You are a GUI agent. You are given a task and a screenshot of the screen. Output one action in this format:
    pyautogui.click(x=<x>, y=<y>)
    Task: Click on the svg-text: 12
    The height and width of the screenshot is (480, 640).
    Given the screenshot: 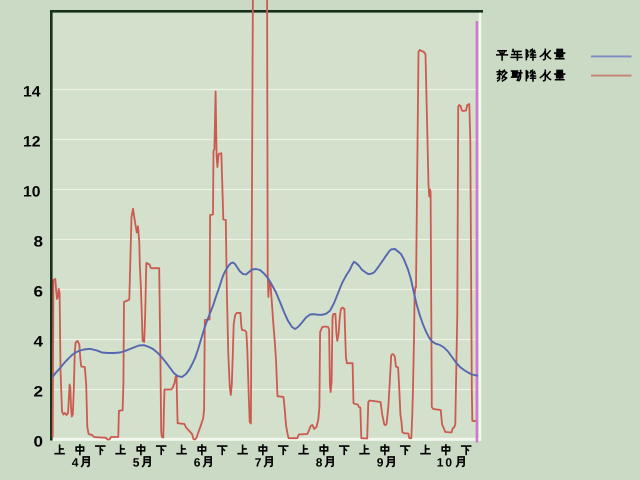 What is the action you would take?
    pyautogui.click(x=32, y=142)
    